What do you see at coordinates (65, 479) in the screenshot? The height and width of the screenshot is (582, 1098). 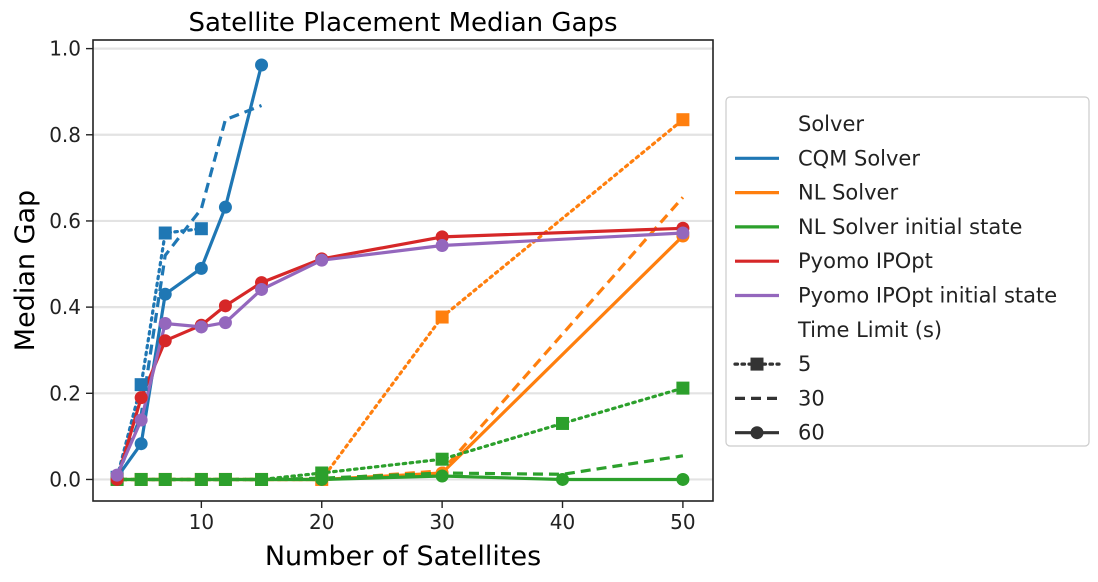 I see `y-tick-label: 0.0` at bounding box center [65, 479].